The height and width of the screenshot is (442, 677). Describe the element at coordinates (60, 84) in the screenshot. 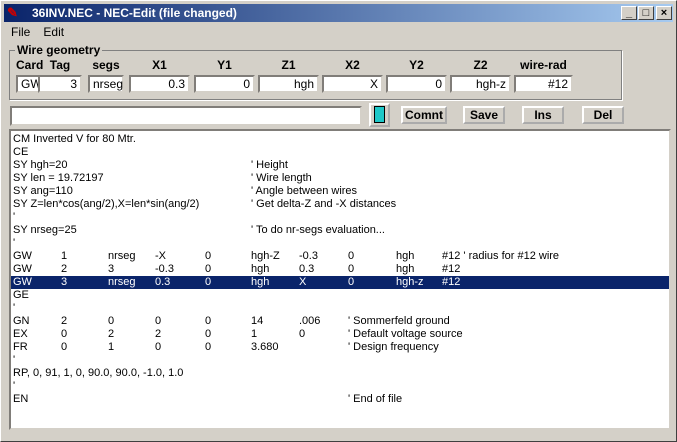

I see `field-tag: 3` at that location.